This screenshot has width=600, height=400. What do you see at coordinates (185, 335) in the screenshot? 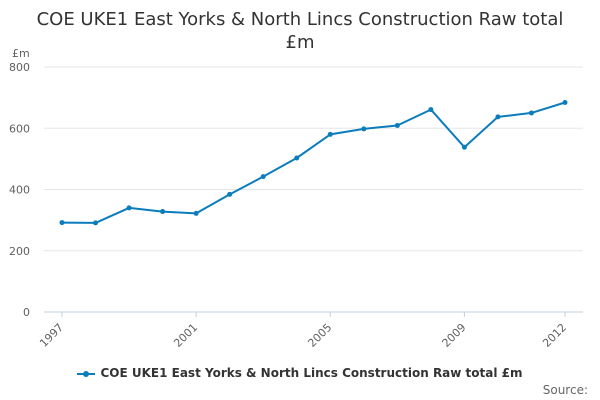
I see `x-tick-label: 2001` at bounding box center [185, 335].